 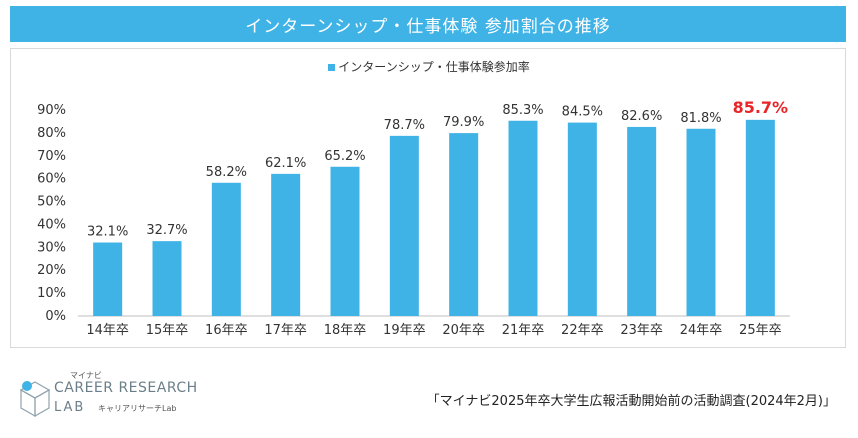 What do you see at coordinates (404, 125) in the screenshot?
I see `data-label: 78.7%` at bounding box center [404, 125].